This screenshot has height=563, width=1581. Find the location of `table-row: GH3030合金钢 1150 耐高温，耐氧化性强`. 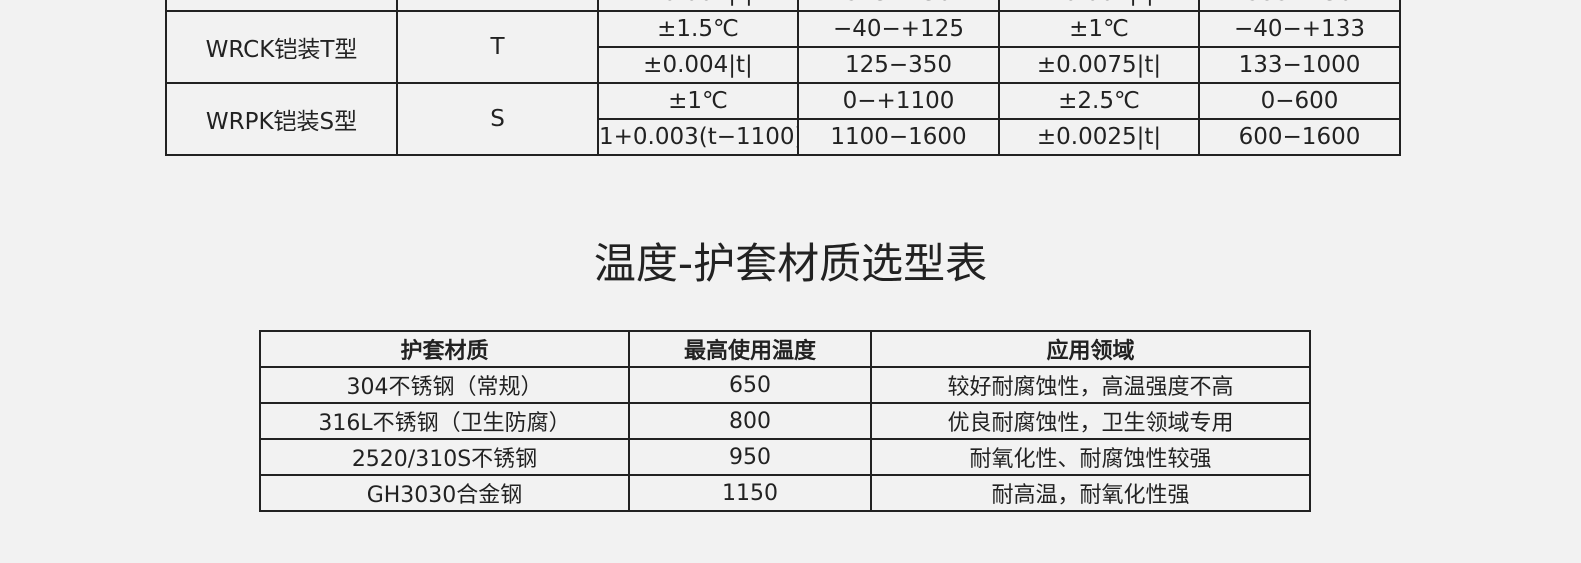

table-row: GH3030合金钢 1150 耐高温，耐氧化性强 is located at coordinates (785, 493).